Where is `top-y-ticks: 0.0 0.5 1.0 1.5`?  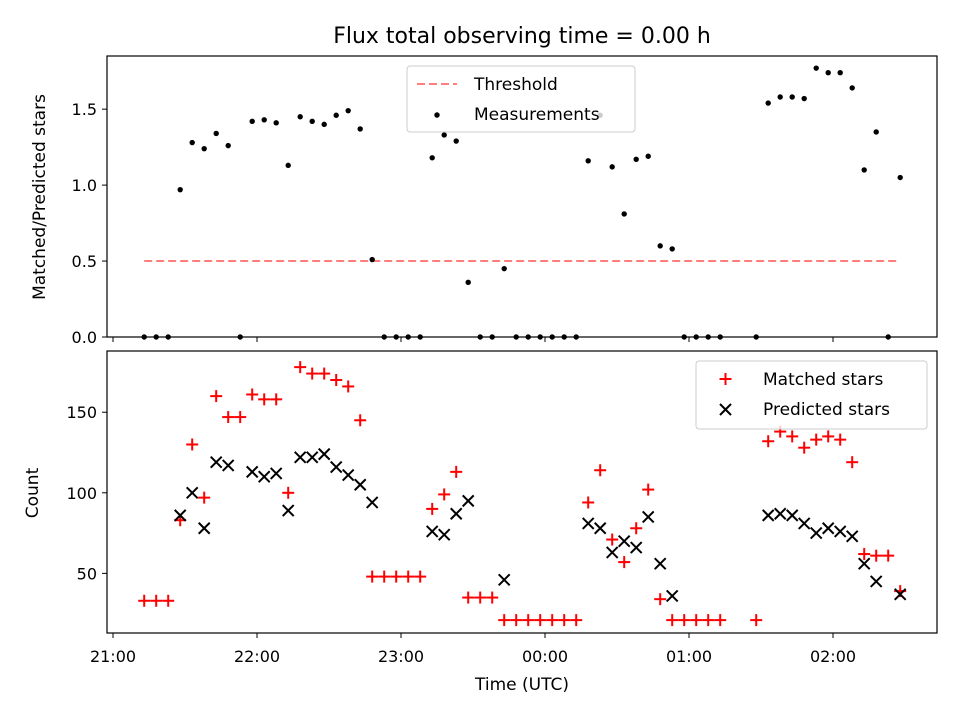 top-y-ticks: 0.0 0.5 1.0 1.5 is located at coordinates (89, 223).